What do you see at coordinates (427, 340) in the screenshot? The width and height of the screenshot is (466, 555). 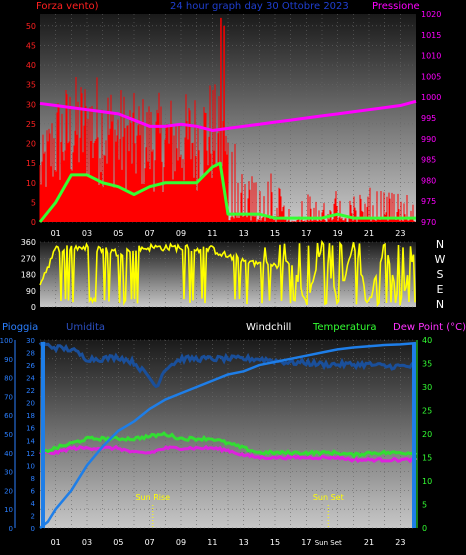 I see `temperature-tick-label: 40` at bounding box center [427, 340].